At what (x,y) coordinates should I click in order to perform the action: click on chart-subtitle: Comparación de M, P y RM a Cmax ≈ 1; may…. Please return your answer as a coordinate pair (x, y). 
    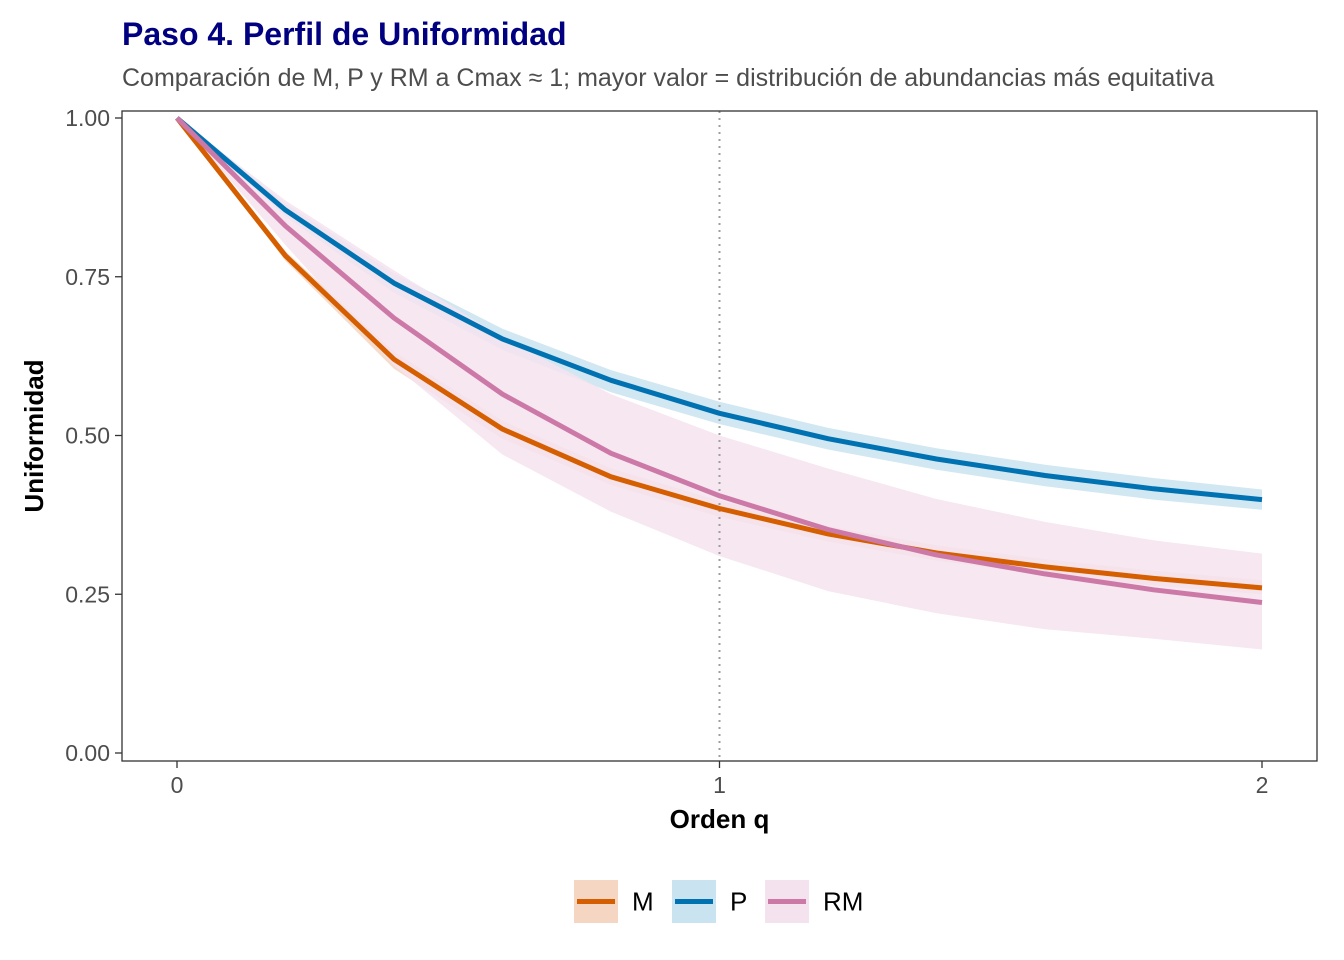
    Looking at the image, I should click on (668, 78).